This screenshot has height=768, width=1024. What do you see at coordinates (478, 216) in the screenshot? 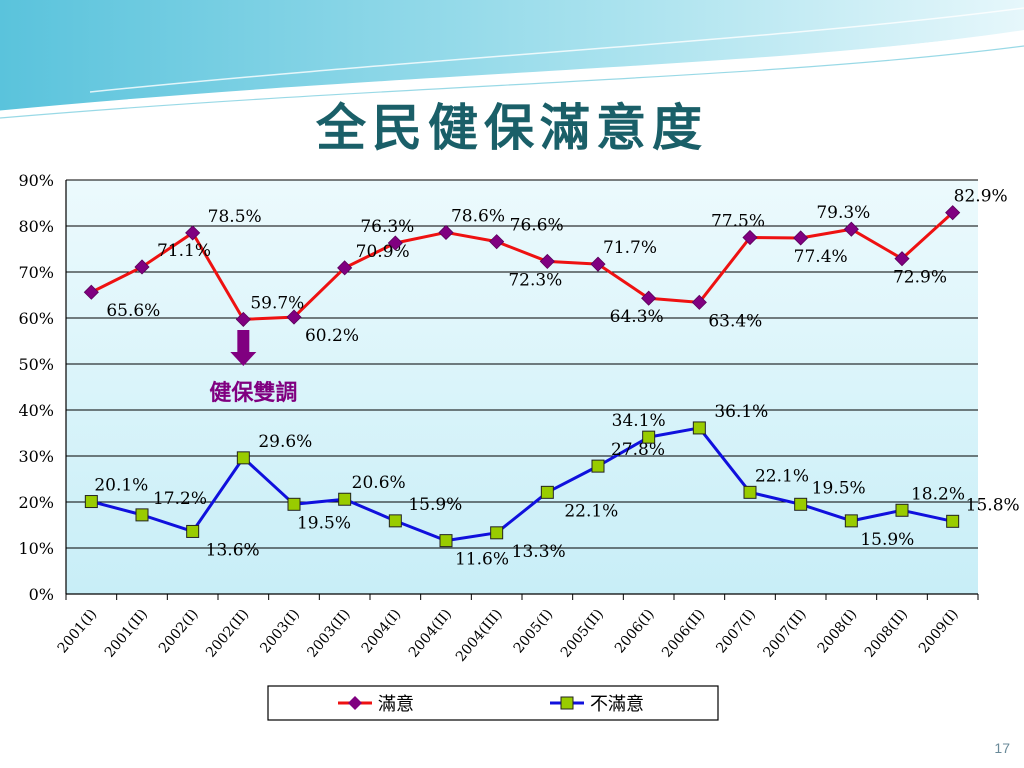
I see `data-label: 78.6%` at bounding box center [478, 216].